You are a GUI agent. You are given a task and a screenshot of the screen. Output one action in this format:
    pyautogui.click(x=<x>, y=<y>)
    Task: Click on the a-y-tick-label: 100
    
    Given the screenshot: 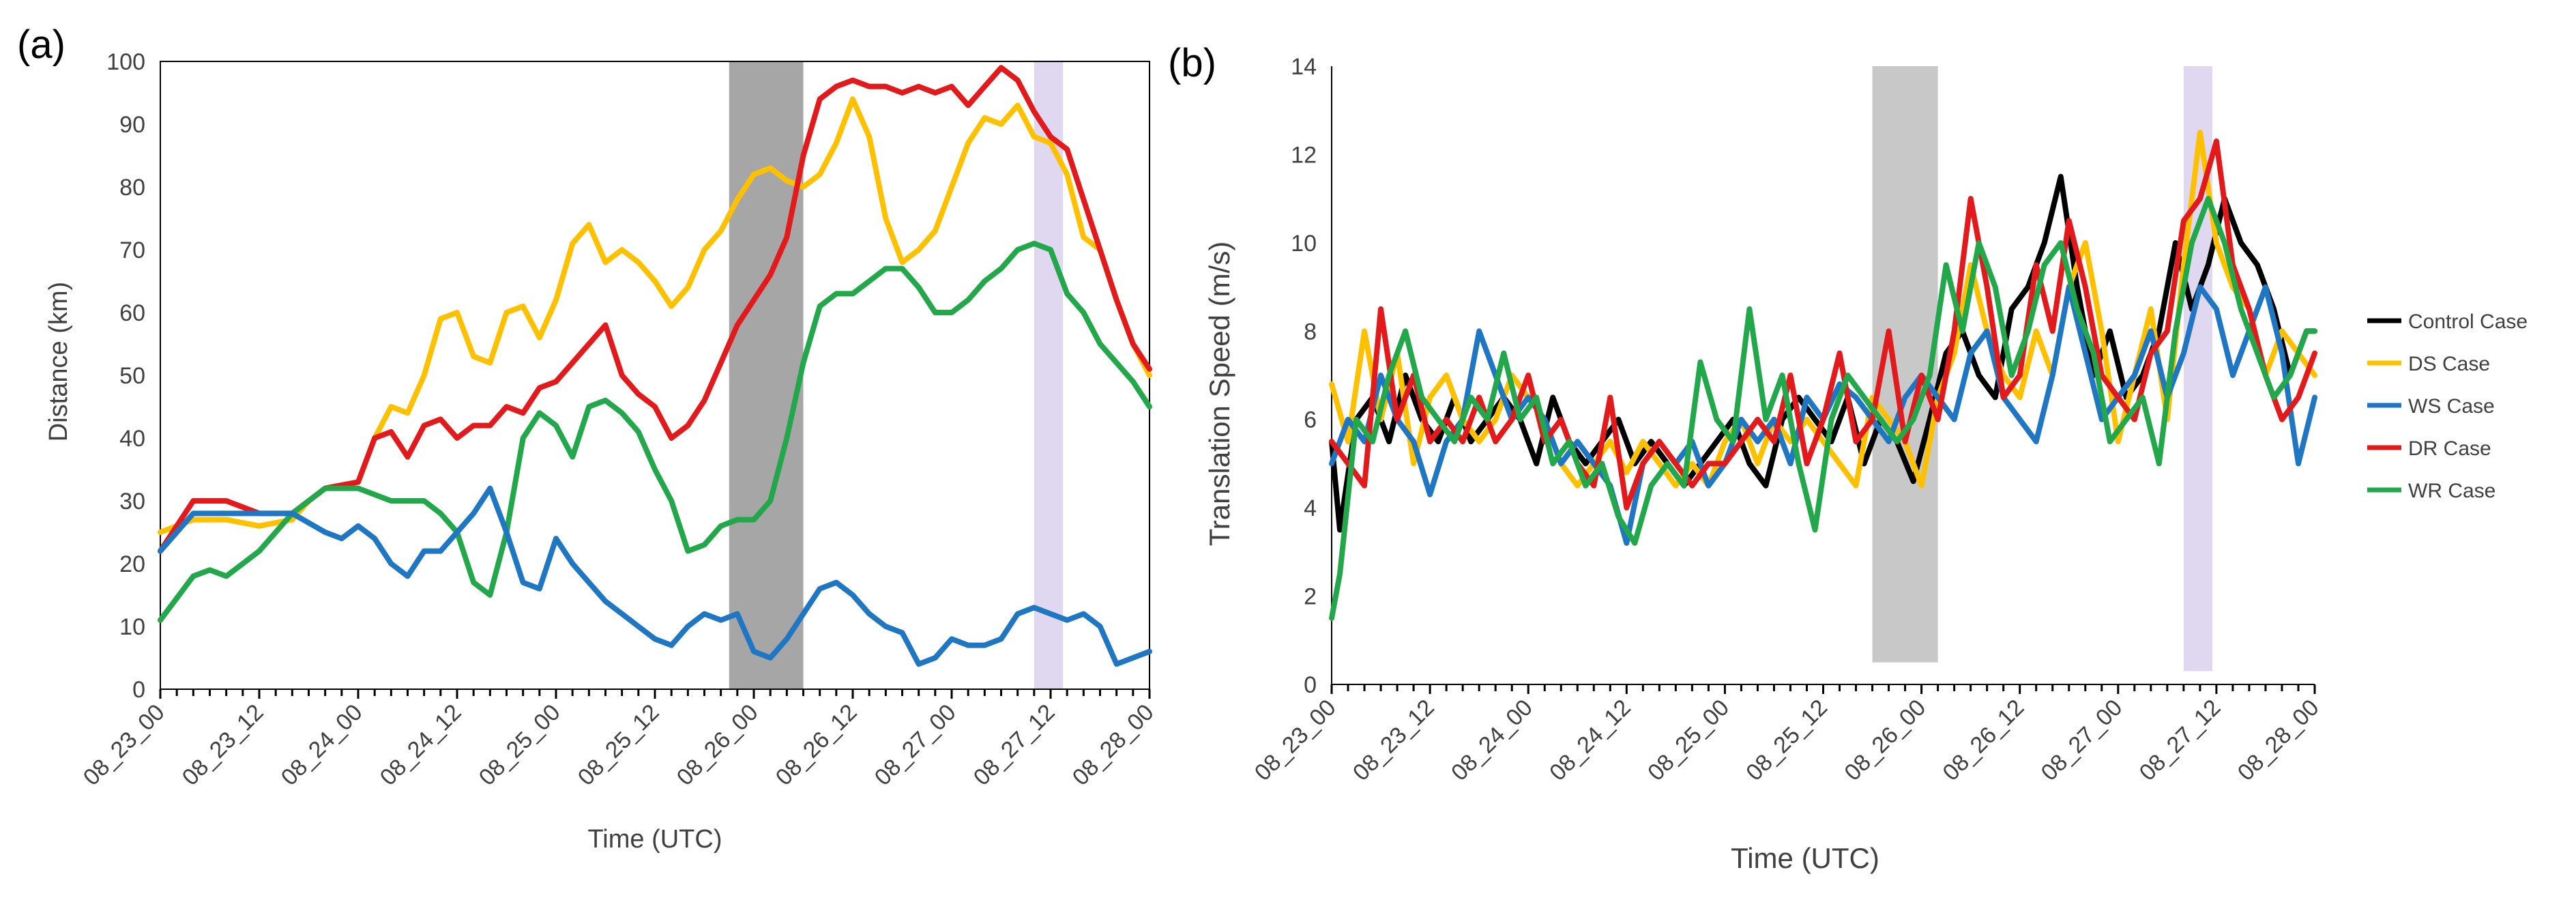 What is the action you would take?
    pyautogui.click(x=125, y=62)
    